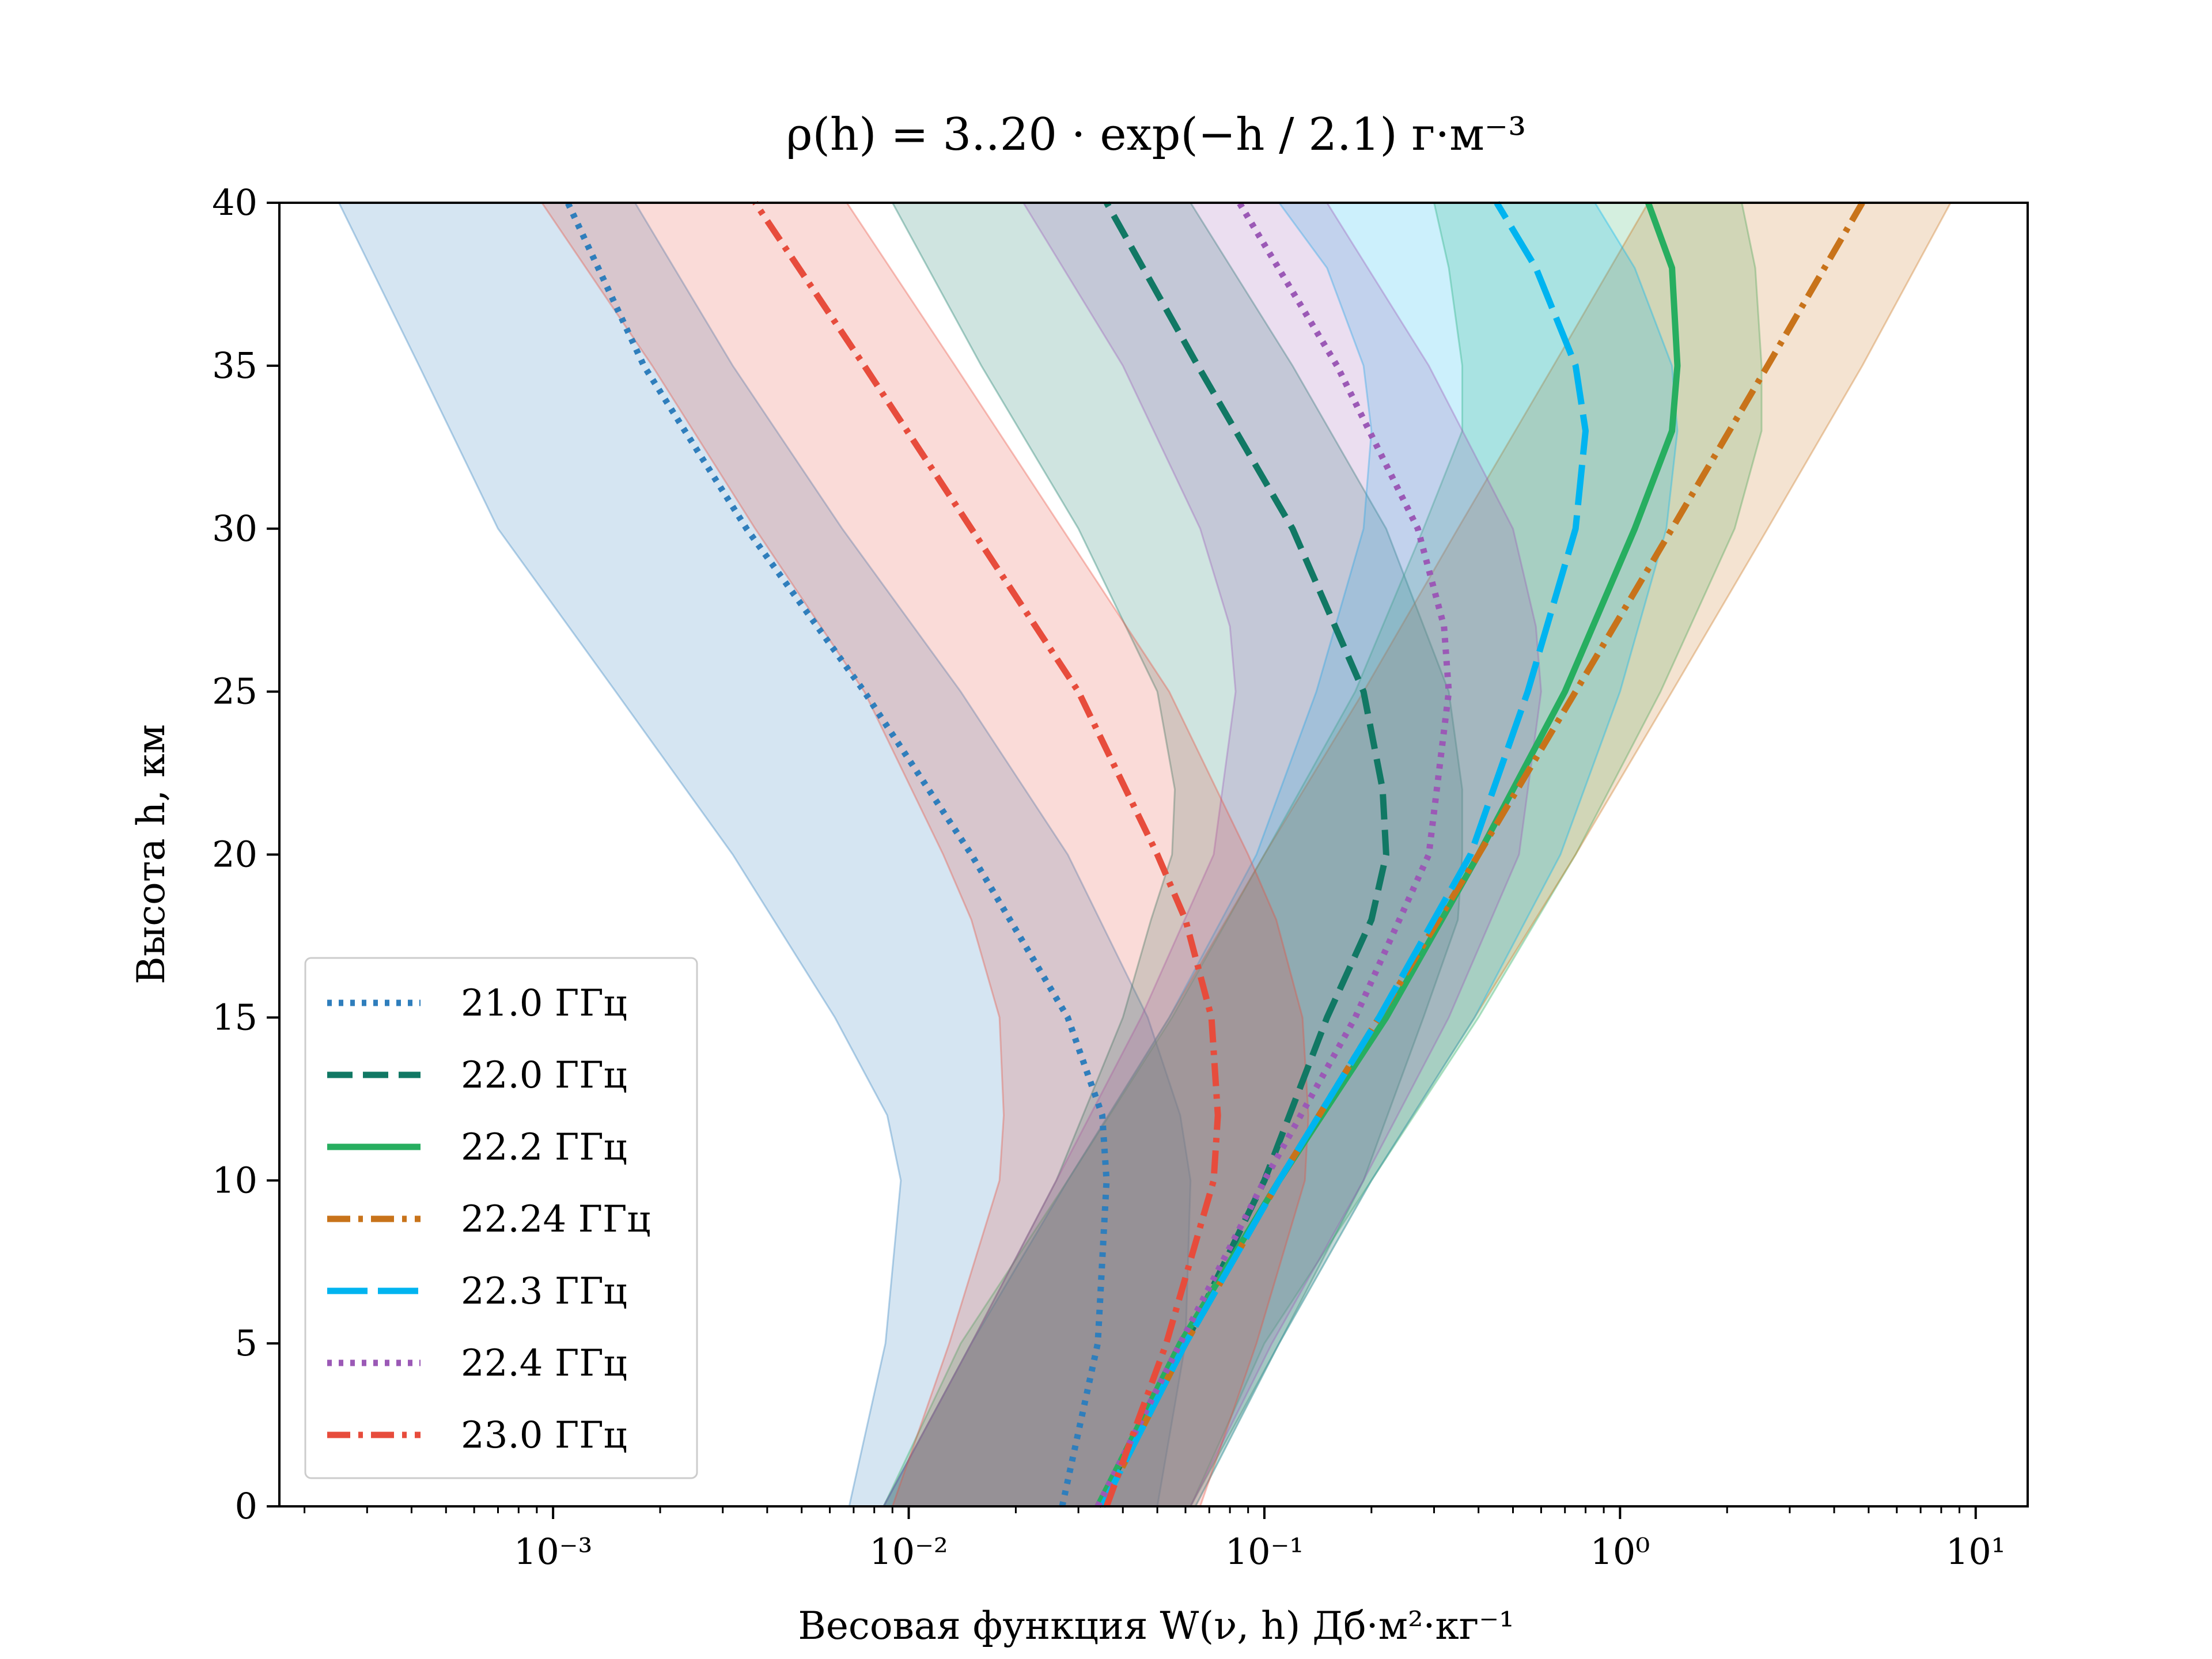 This screenshot has width=2212, height=1659. Describe the element at coordinates (234, 692) in the screenshot. I see `y-tick-label: 25` at that location.